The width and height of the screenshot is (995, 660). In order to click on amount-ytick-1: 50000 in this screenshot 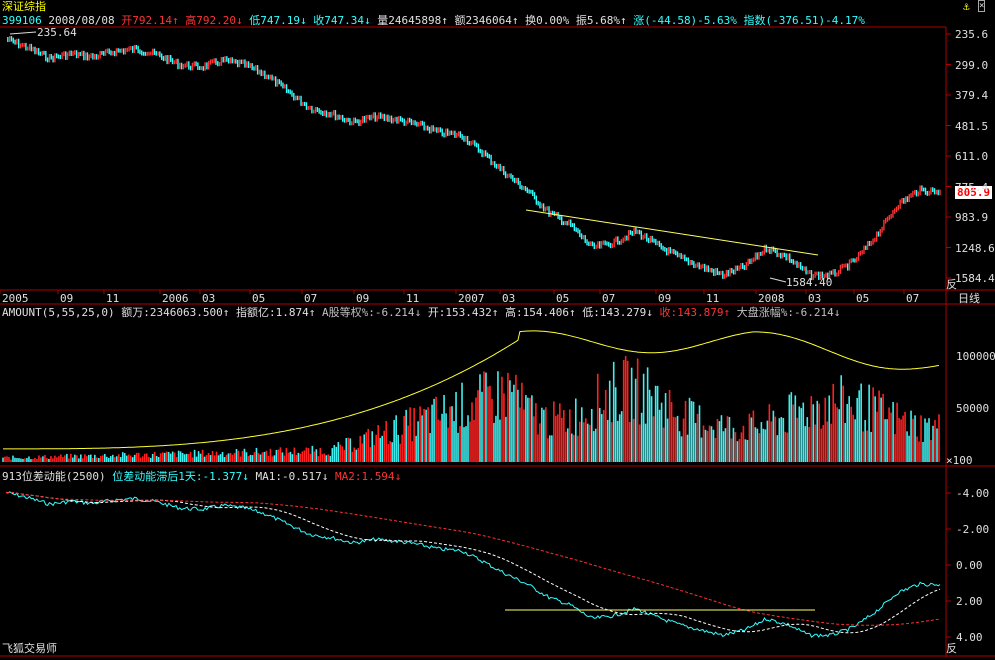, I will do `click(973, 408)`.